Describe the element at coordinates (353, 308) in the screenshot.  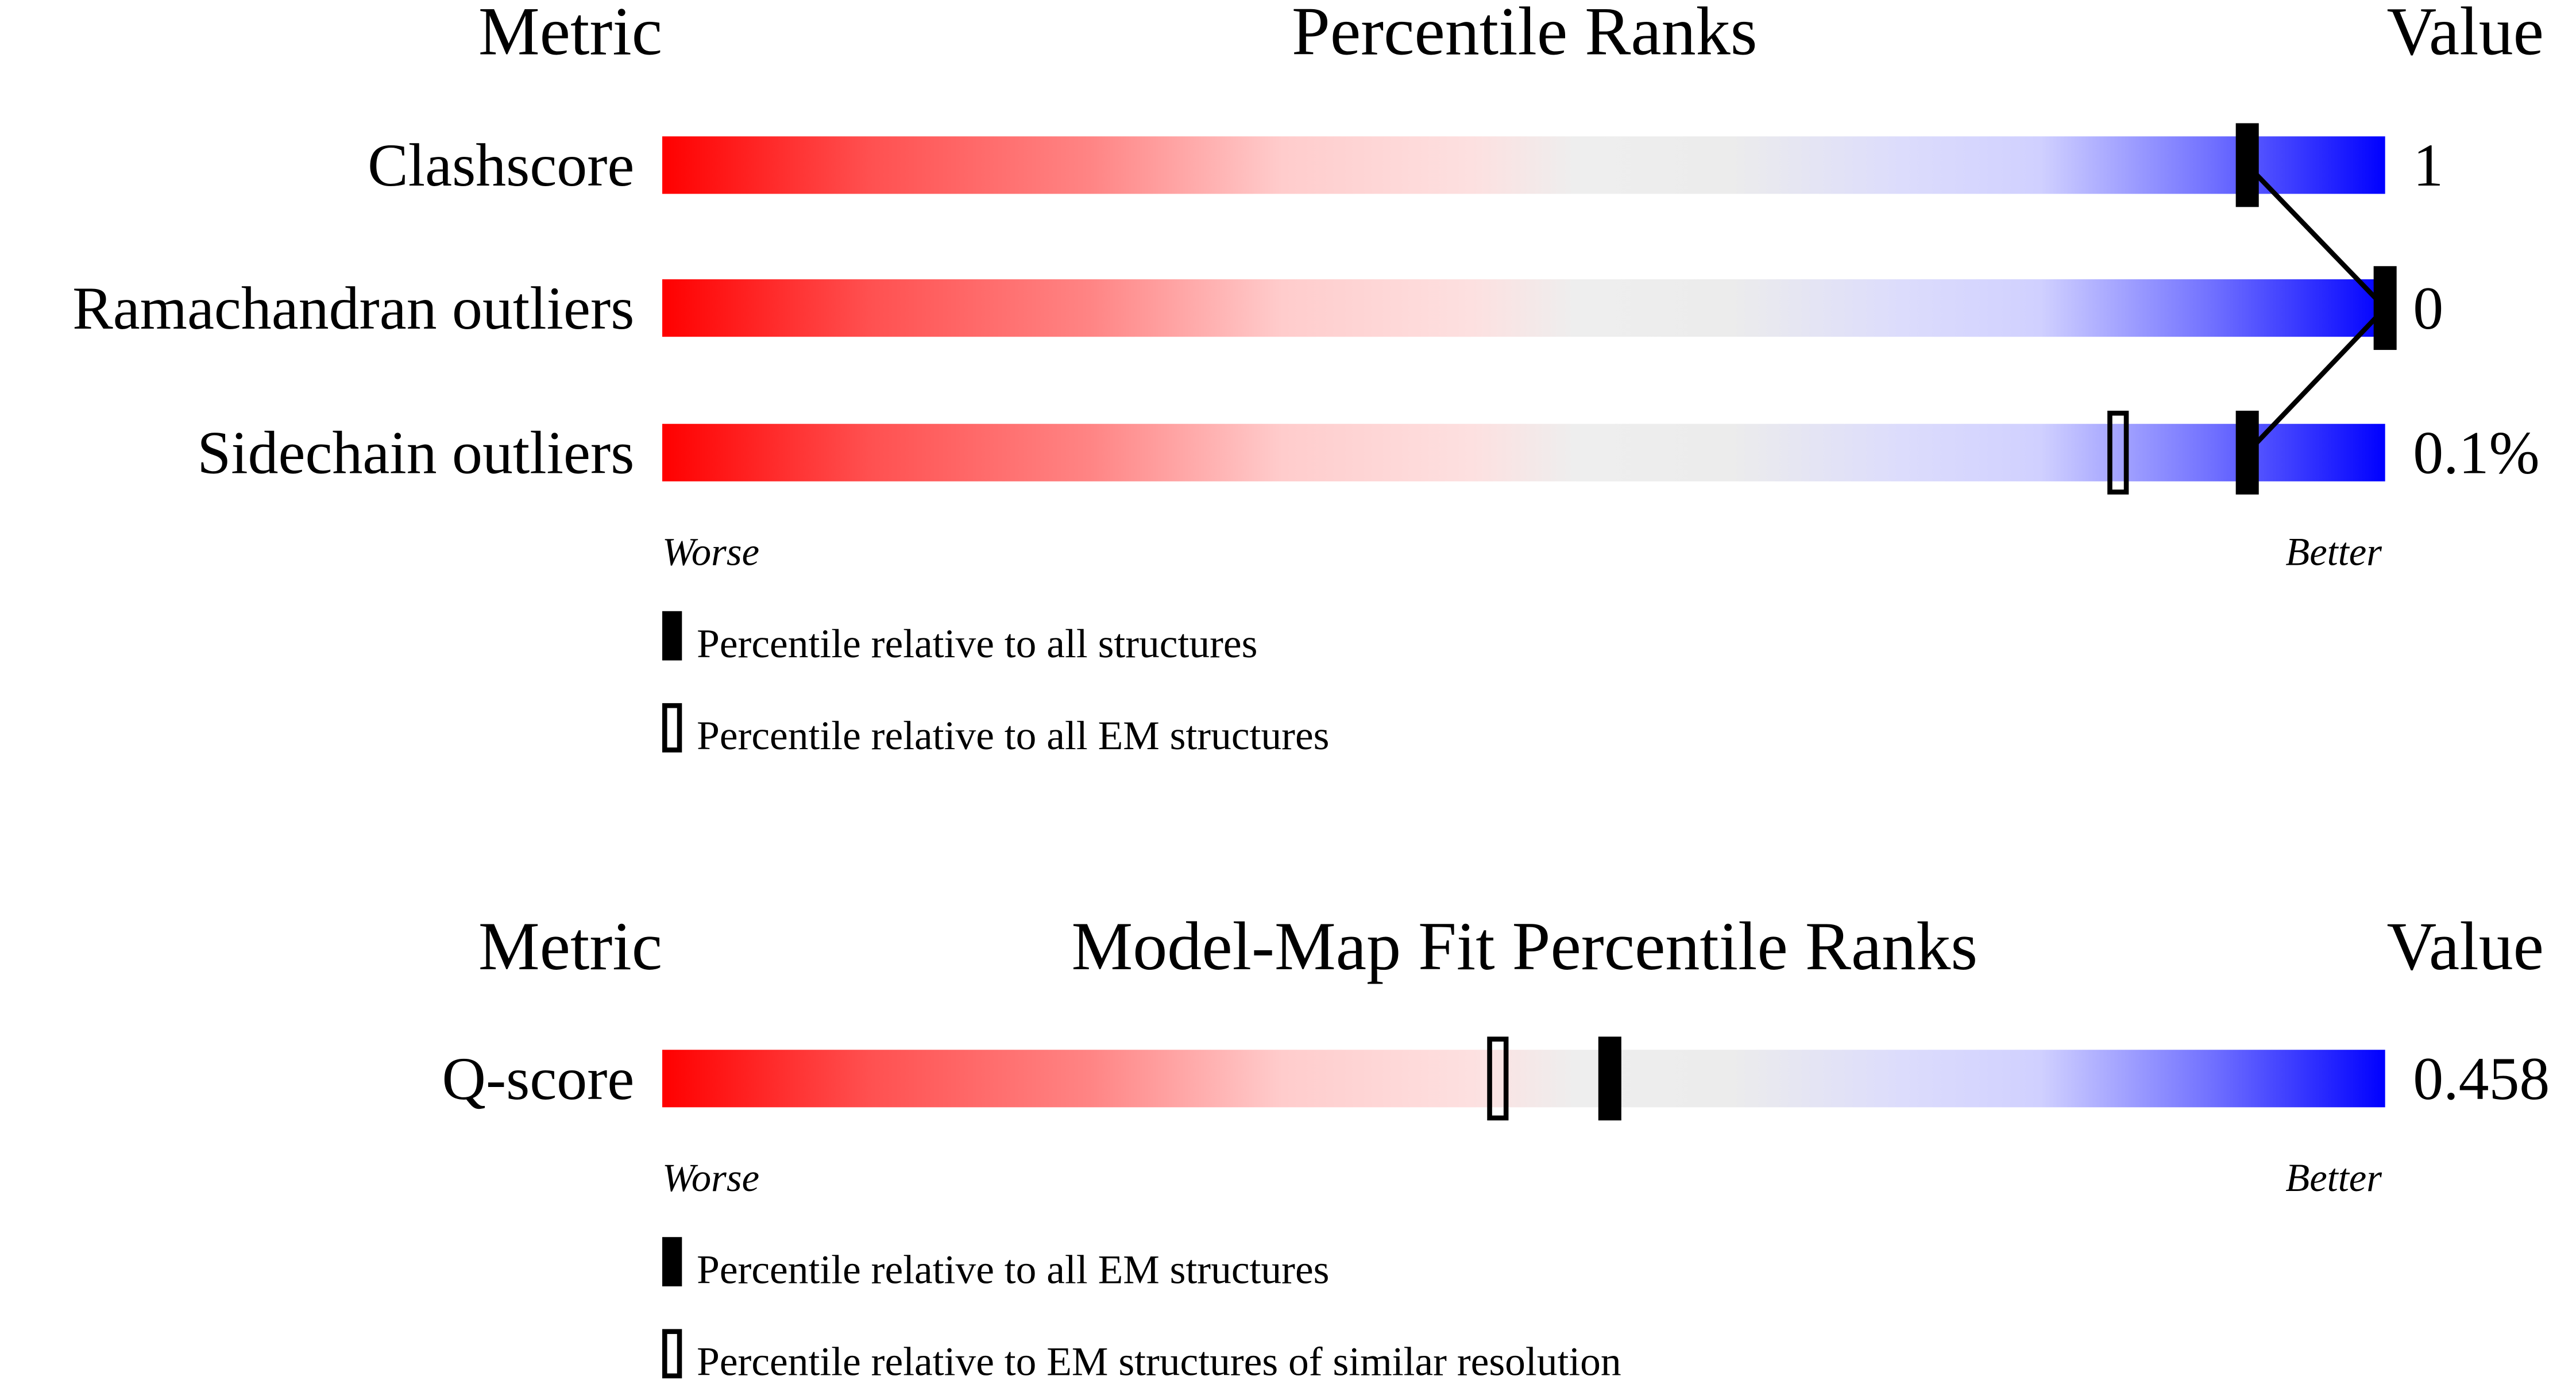
I see `metric-label: Ramachandran outliers` at that location.